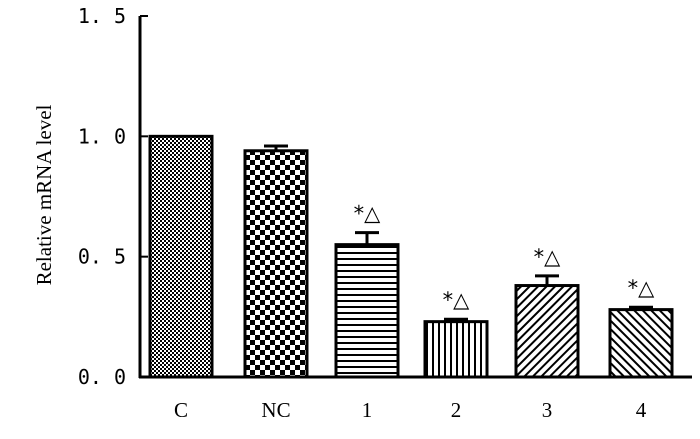 Image resolution: width=700 pixels, height=439 pixels. I want to click on y-tick-label: 1. 5, so click(102, 16).